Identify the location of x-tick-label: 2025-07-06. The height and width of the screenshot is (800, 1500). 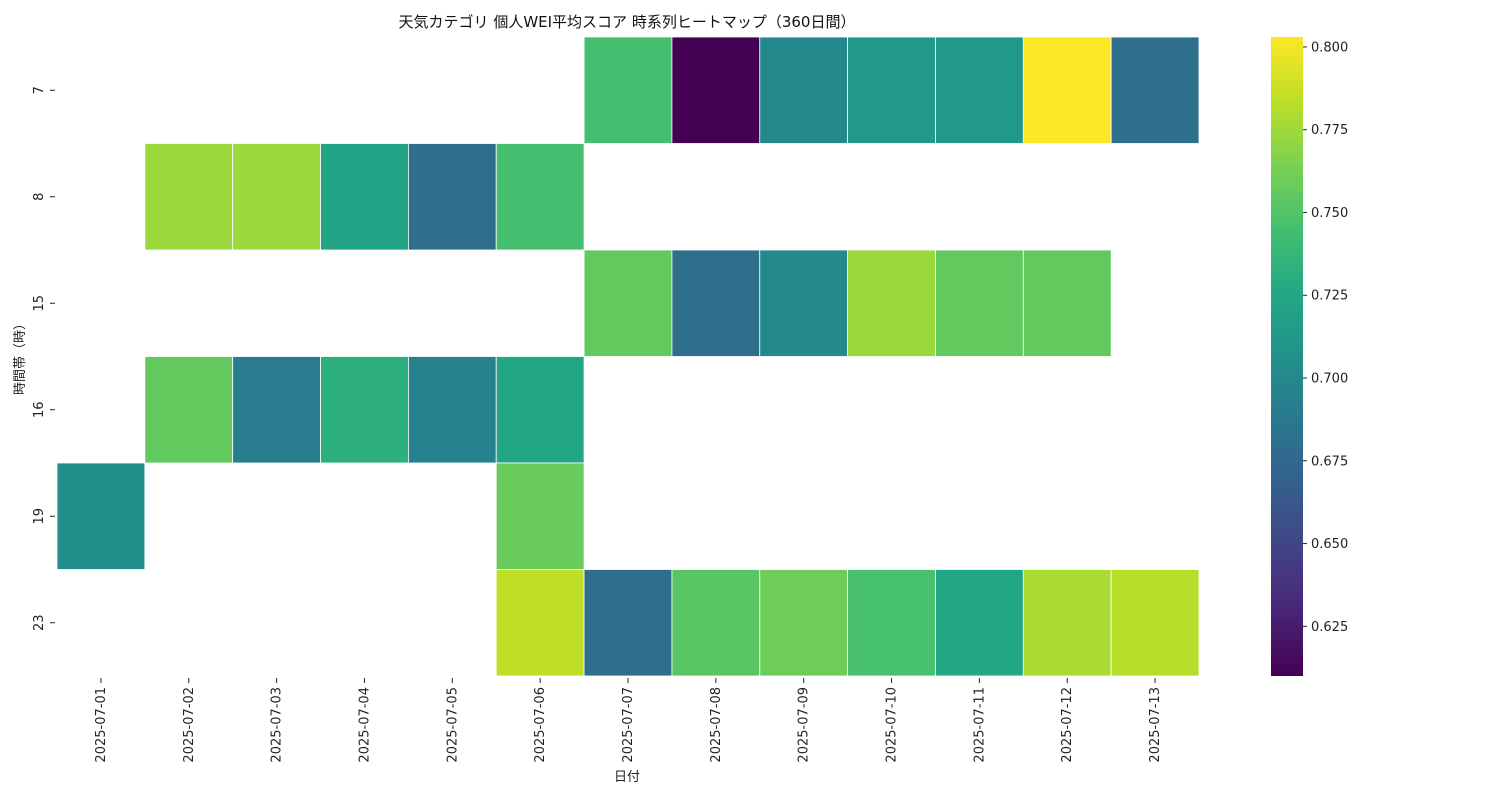
(540, 725).